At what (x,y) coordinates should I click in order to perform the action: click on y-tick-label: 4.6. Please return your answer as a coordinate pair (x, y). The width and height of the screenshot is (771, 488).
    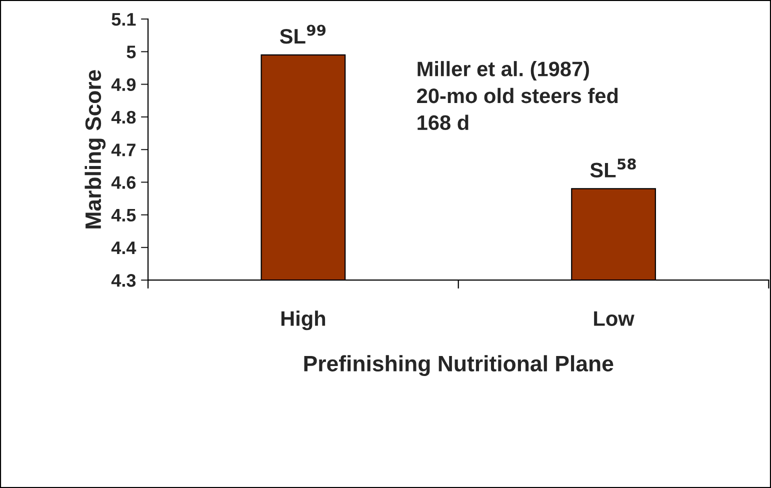
    Looking at the image, I should click on (123, 182).